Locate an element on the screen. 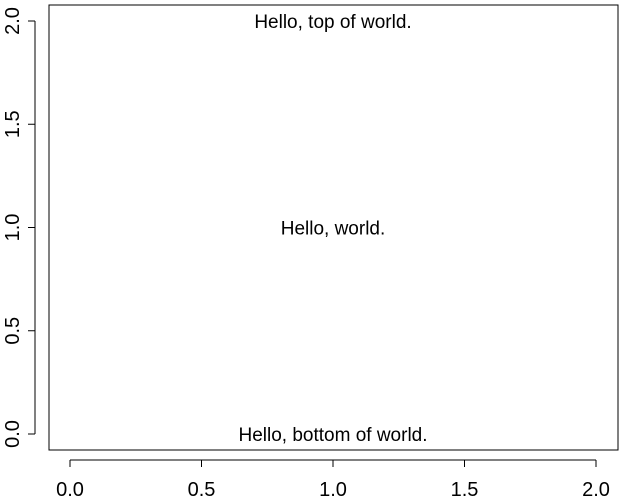  x-axis: 0.0 0.5 1.0 1.5 2.0 is located at coordinates (333, 480).